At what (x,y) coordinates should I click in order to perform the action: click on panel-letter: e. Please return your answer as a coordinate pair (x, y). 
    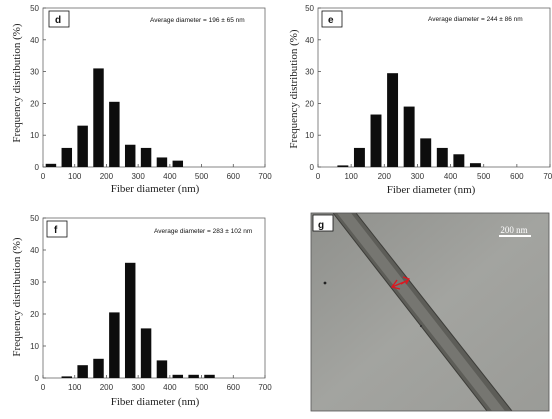
    Looking at the image, I should click on (331, 20).